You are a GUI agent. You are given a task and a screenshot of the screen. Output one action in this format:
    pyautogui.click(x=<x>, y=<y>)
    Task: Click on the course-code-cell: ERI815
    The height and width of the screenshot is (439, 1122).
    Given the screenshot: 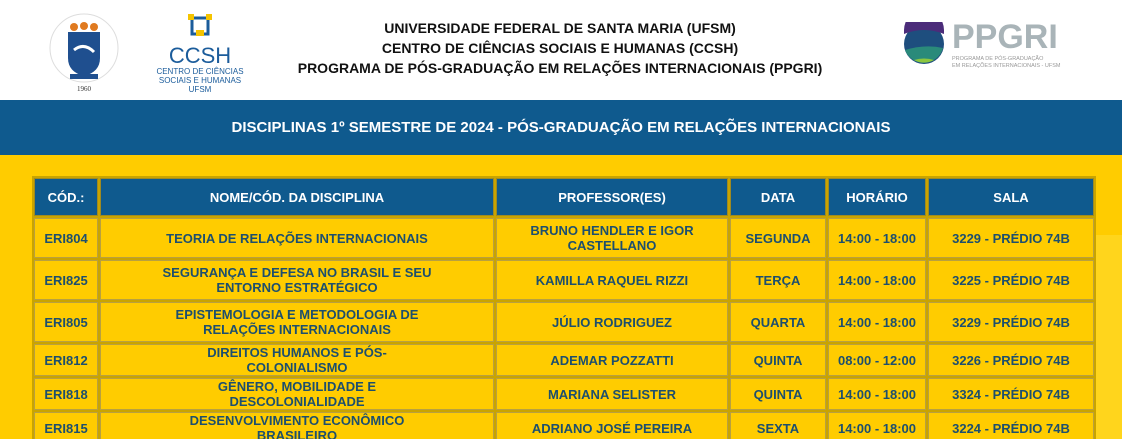 What is the action you would take?
    pyautogui.click(x=66, y=425)
    